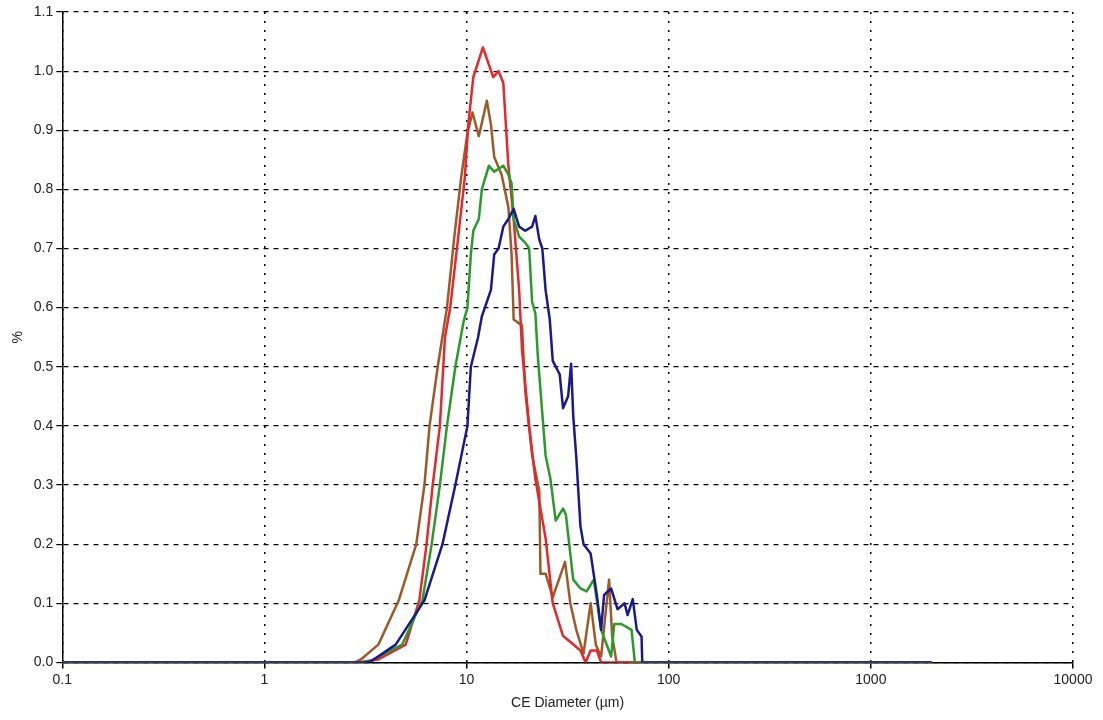  What do you see at coordinates (17, 337) in the screenshot?
I see `y-axis-title: %` at bounding box center [17, 337].